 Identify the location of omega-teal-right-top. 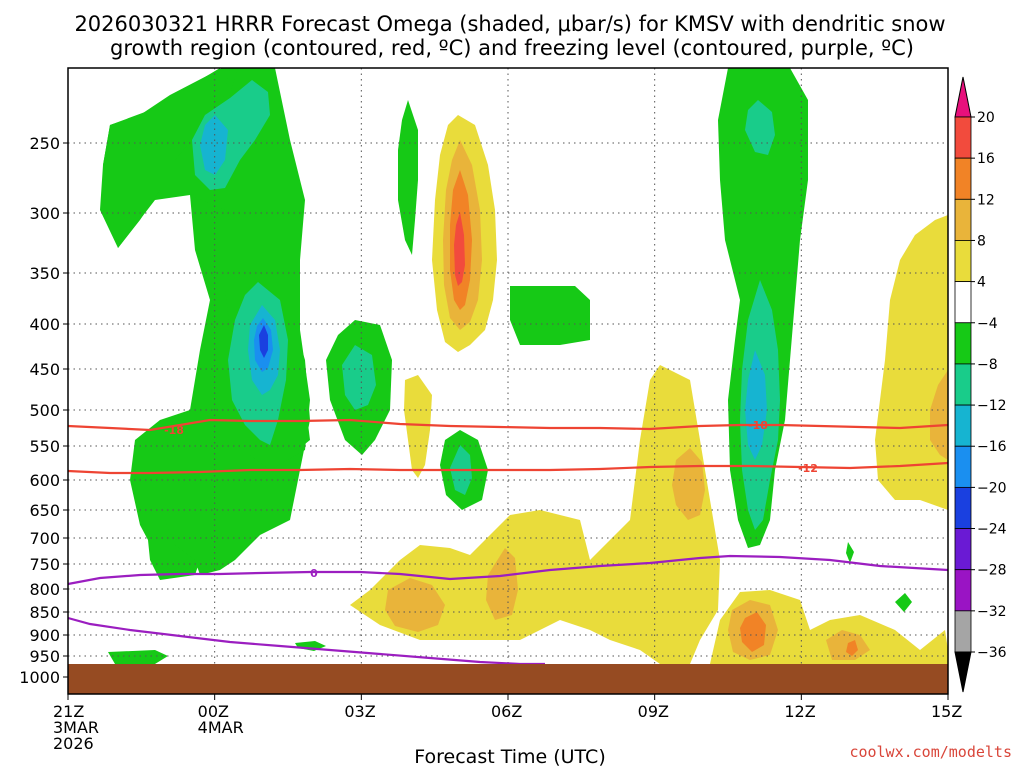
(760, 127).